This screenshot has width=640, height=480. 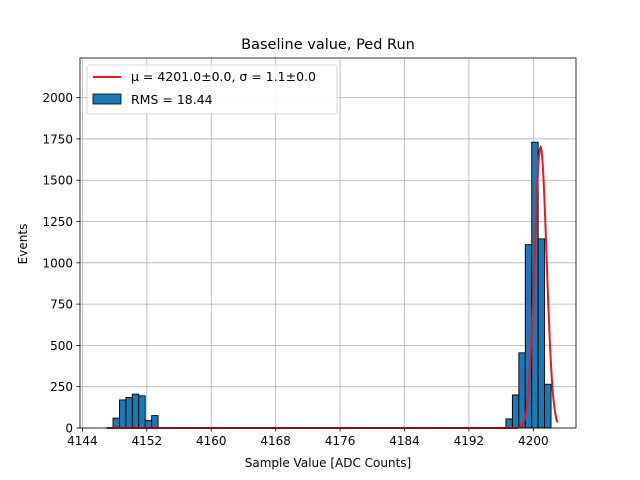 What do you see at coordinates (107, 99) in the screenshot?
I see `legend-hist-swatch` at bounding box center [107, 99].